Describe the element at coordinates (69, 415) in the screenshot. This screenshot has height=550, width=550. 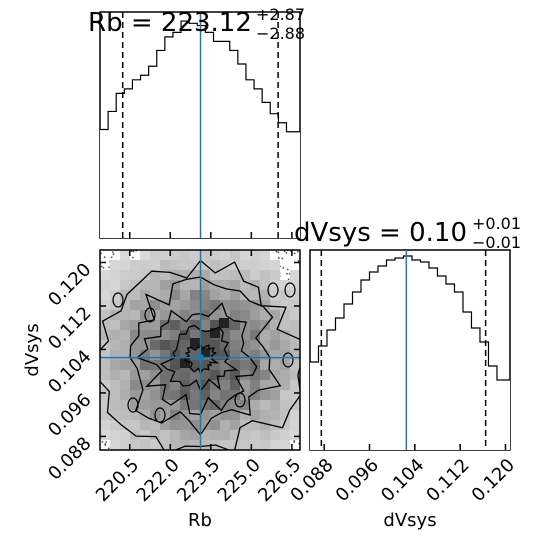
I see `dvsys-tick-label: 0.096` at that location.